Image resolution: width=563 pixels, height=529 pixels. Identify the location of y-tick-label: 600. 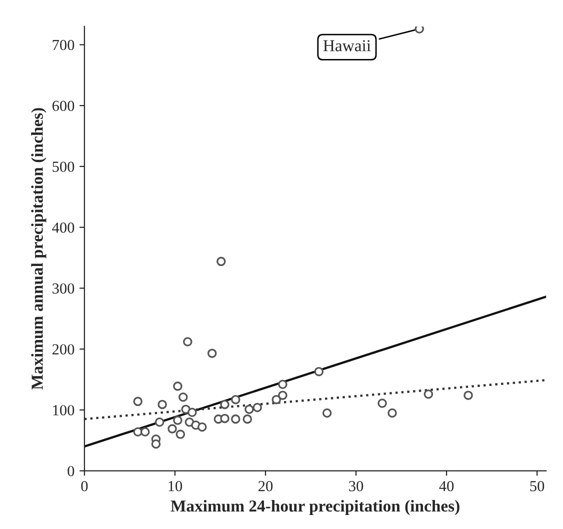
(63, 106).